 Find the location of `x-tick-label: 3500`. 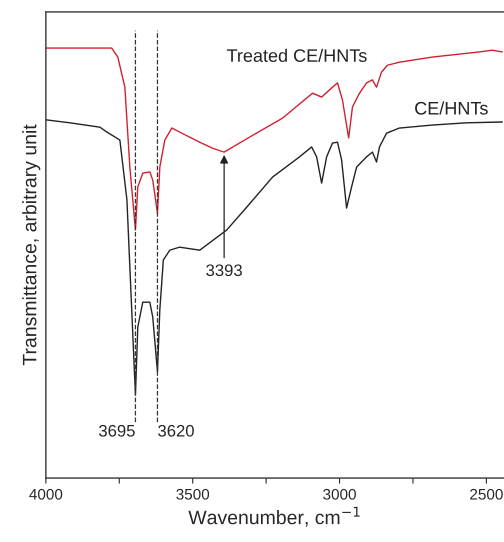

x-tick-label: 3500 is located at coordinates (193, 494).